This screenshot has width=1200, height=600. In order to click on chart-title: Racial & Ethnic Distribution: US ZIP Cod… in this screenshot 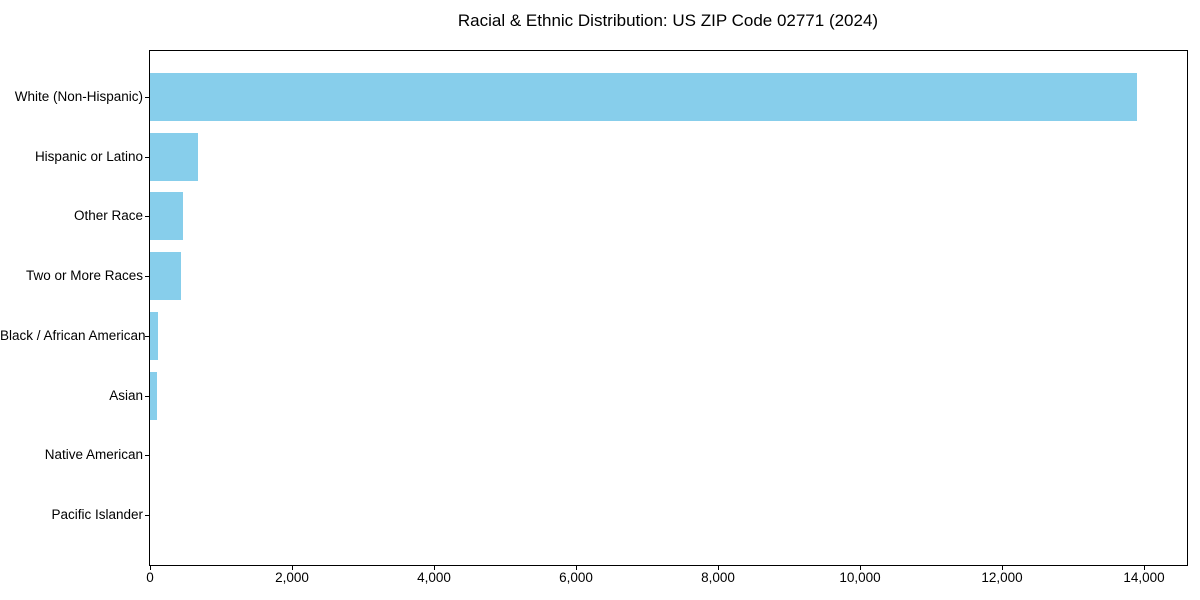, I will do `click(668, 20)`.